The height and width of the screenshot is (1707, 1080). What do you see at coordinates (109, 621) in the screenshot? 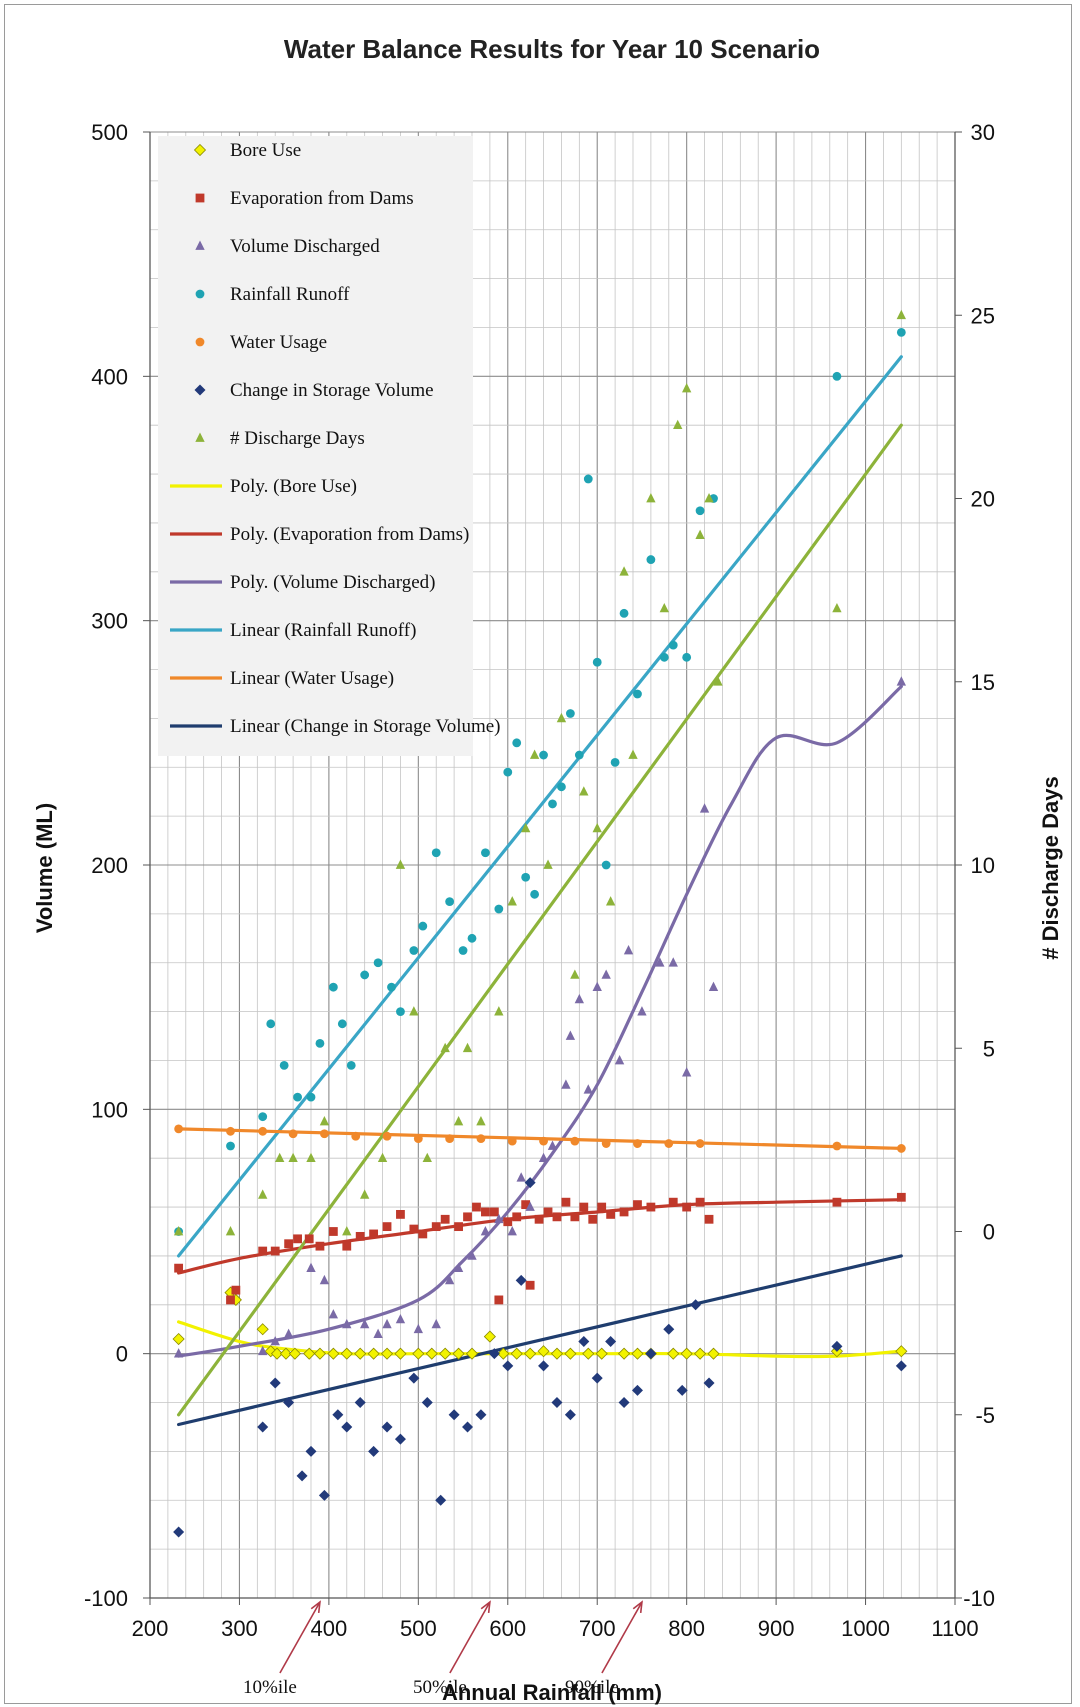
I see `y-tick-label: 300` at bounding box center [109, 621].